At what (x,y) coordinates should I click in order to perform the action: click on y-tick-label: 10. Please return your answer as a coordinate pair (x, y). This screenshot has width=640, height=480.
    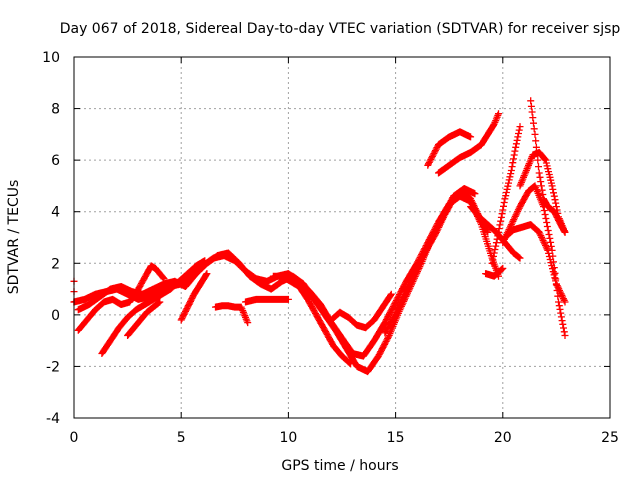
    Looking at the image, I should click on (51, 58).